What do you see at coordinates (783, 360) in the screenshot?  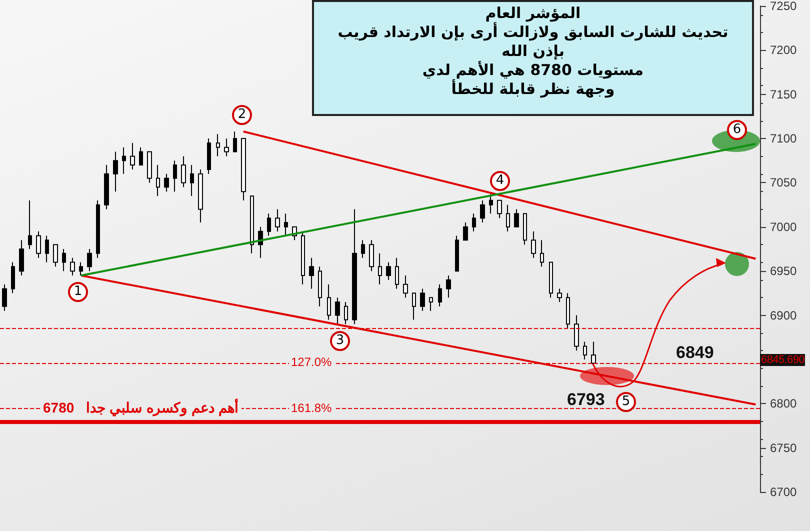 I see `text: 6845.690` at bounding box center [783, 360].